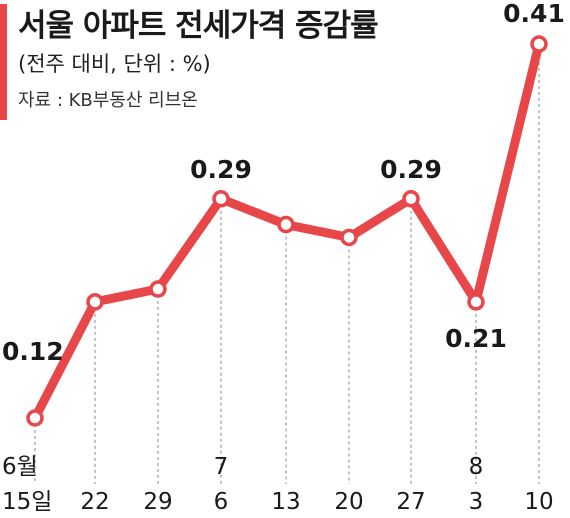 The height and width of the screenshot is (518, 570). I want to click on data-label-3: 0.29, so click(221, 169).